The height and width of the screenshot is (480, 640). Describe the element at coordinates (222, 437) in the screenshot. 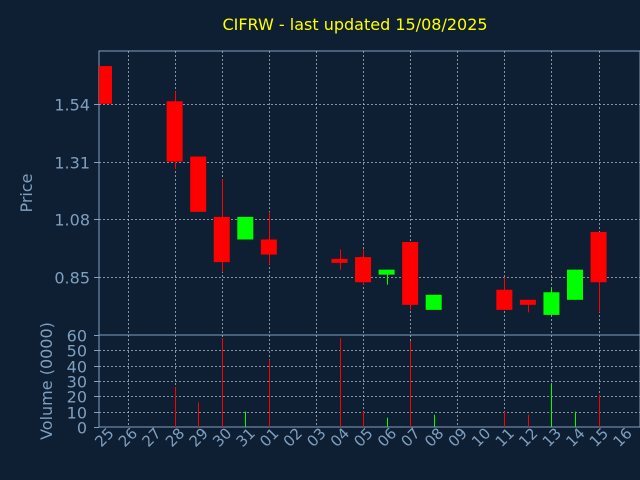

I see `x-tick-label: 30` at that location.